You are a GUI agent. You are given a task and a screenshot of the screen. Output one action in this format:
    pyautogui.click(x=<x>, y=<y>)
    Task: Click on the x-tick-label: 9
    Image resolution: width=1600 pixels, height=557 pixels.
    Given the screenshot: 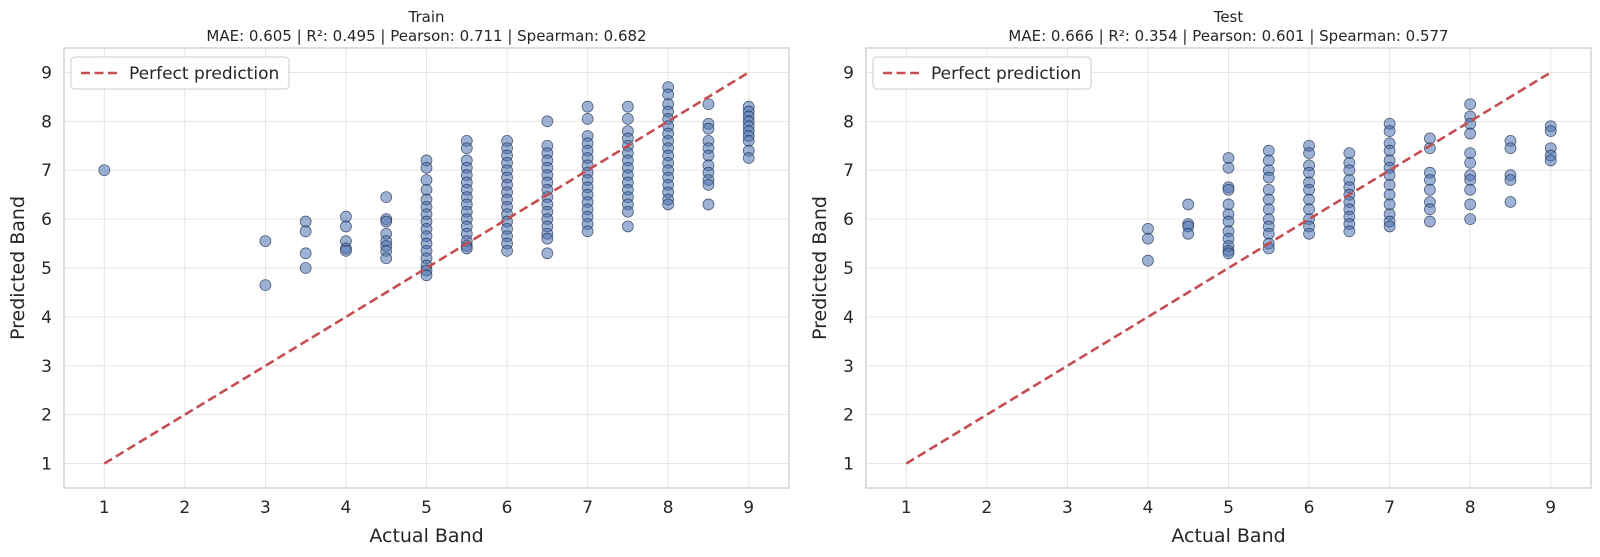 What is the action you would take?
    pyautogui.click(x=748, y=508)
    